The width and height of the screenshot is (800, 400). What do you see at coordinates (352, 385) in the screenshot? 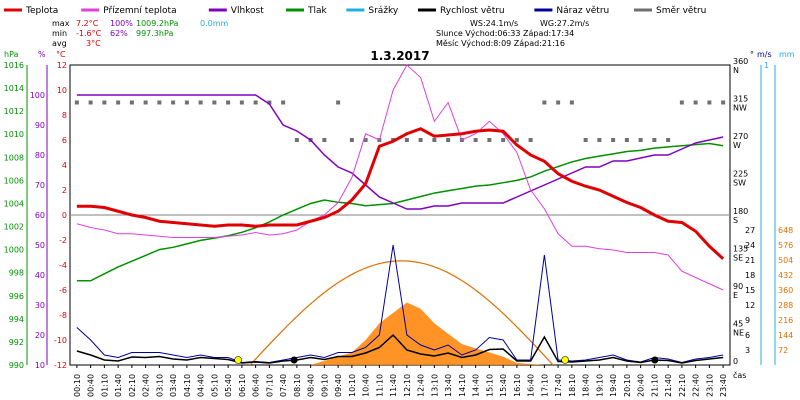
I see `x-tick-label: 10:10` at bounding box center [352, 385].